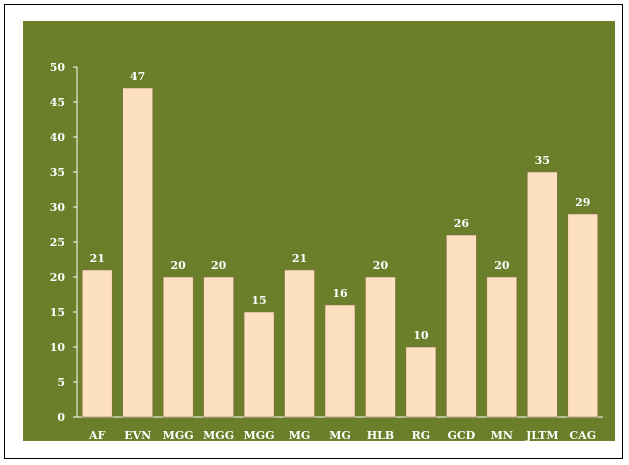 This screenshot has width=629, height=465. What do you see at coordinates (97, 435) in the screenshot?
I see `x-tick-label: AF` at bounding box center [97, 435].